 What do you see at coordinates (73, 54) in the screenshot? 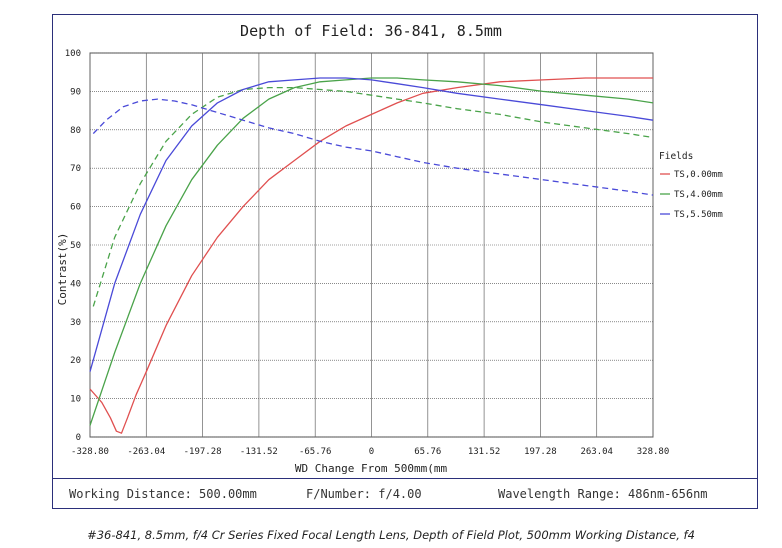
I see `y-tick-label: 100` at bounding box center [73, 54].